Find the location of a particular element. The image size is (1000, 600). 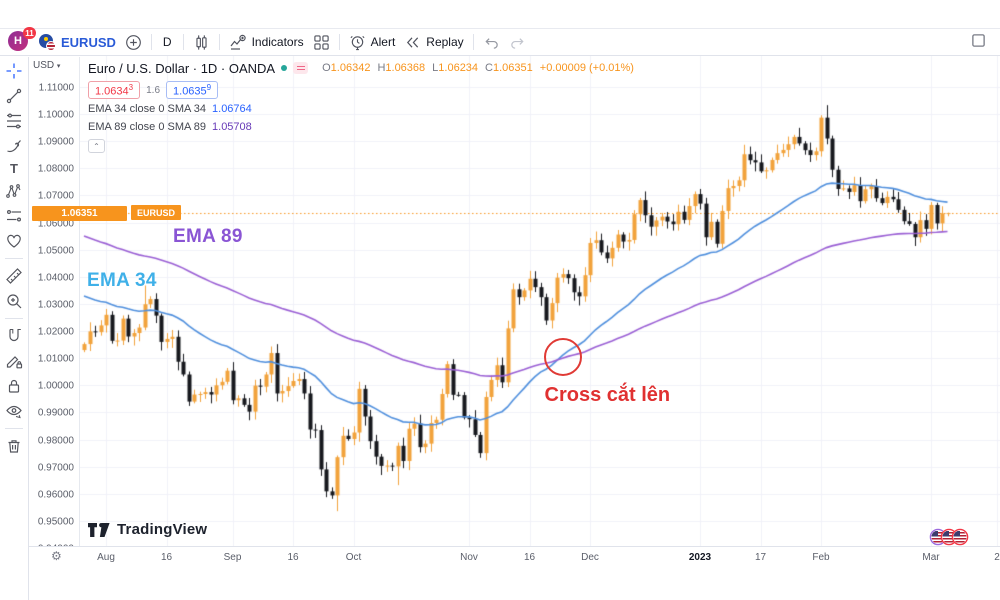

us-flag-event-icon is located at coordinates (960, 537).